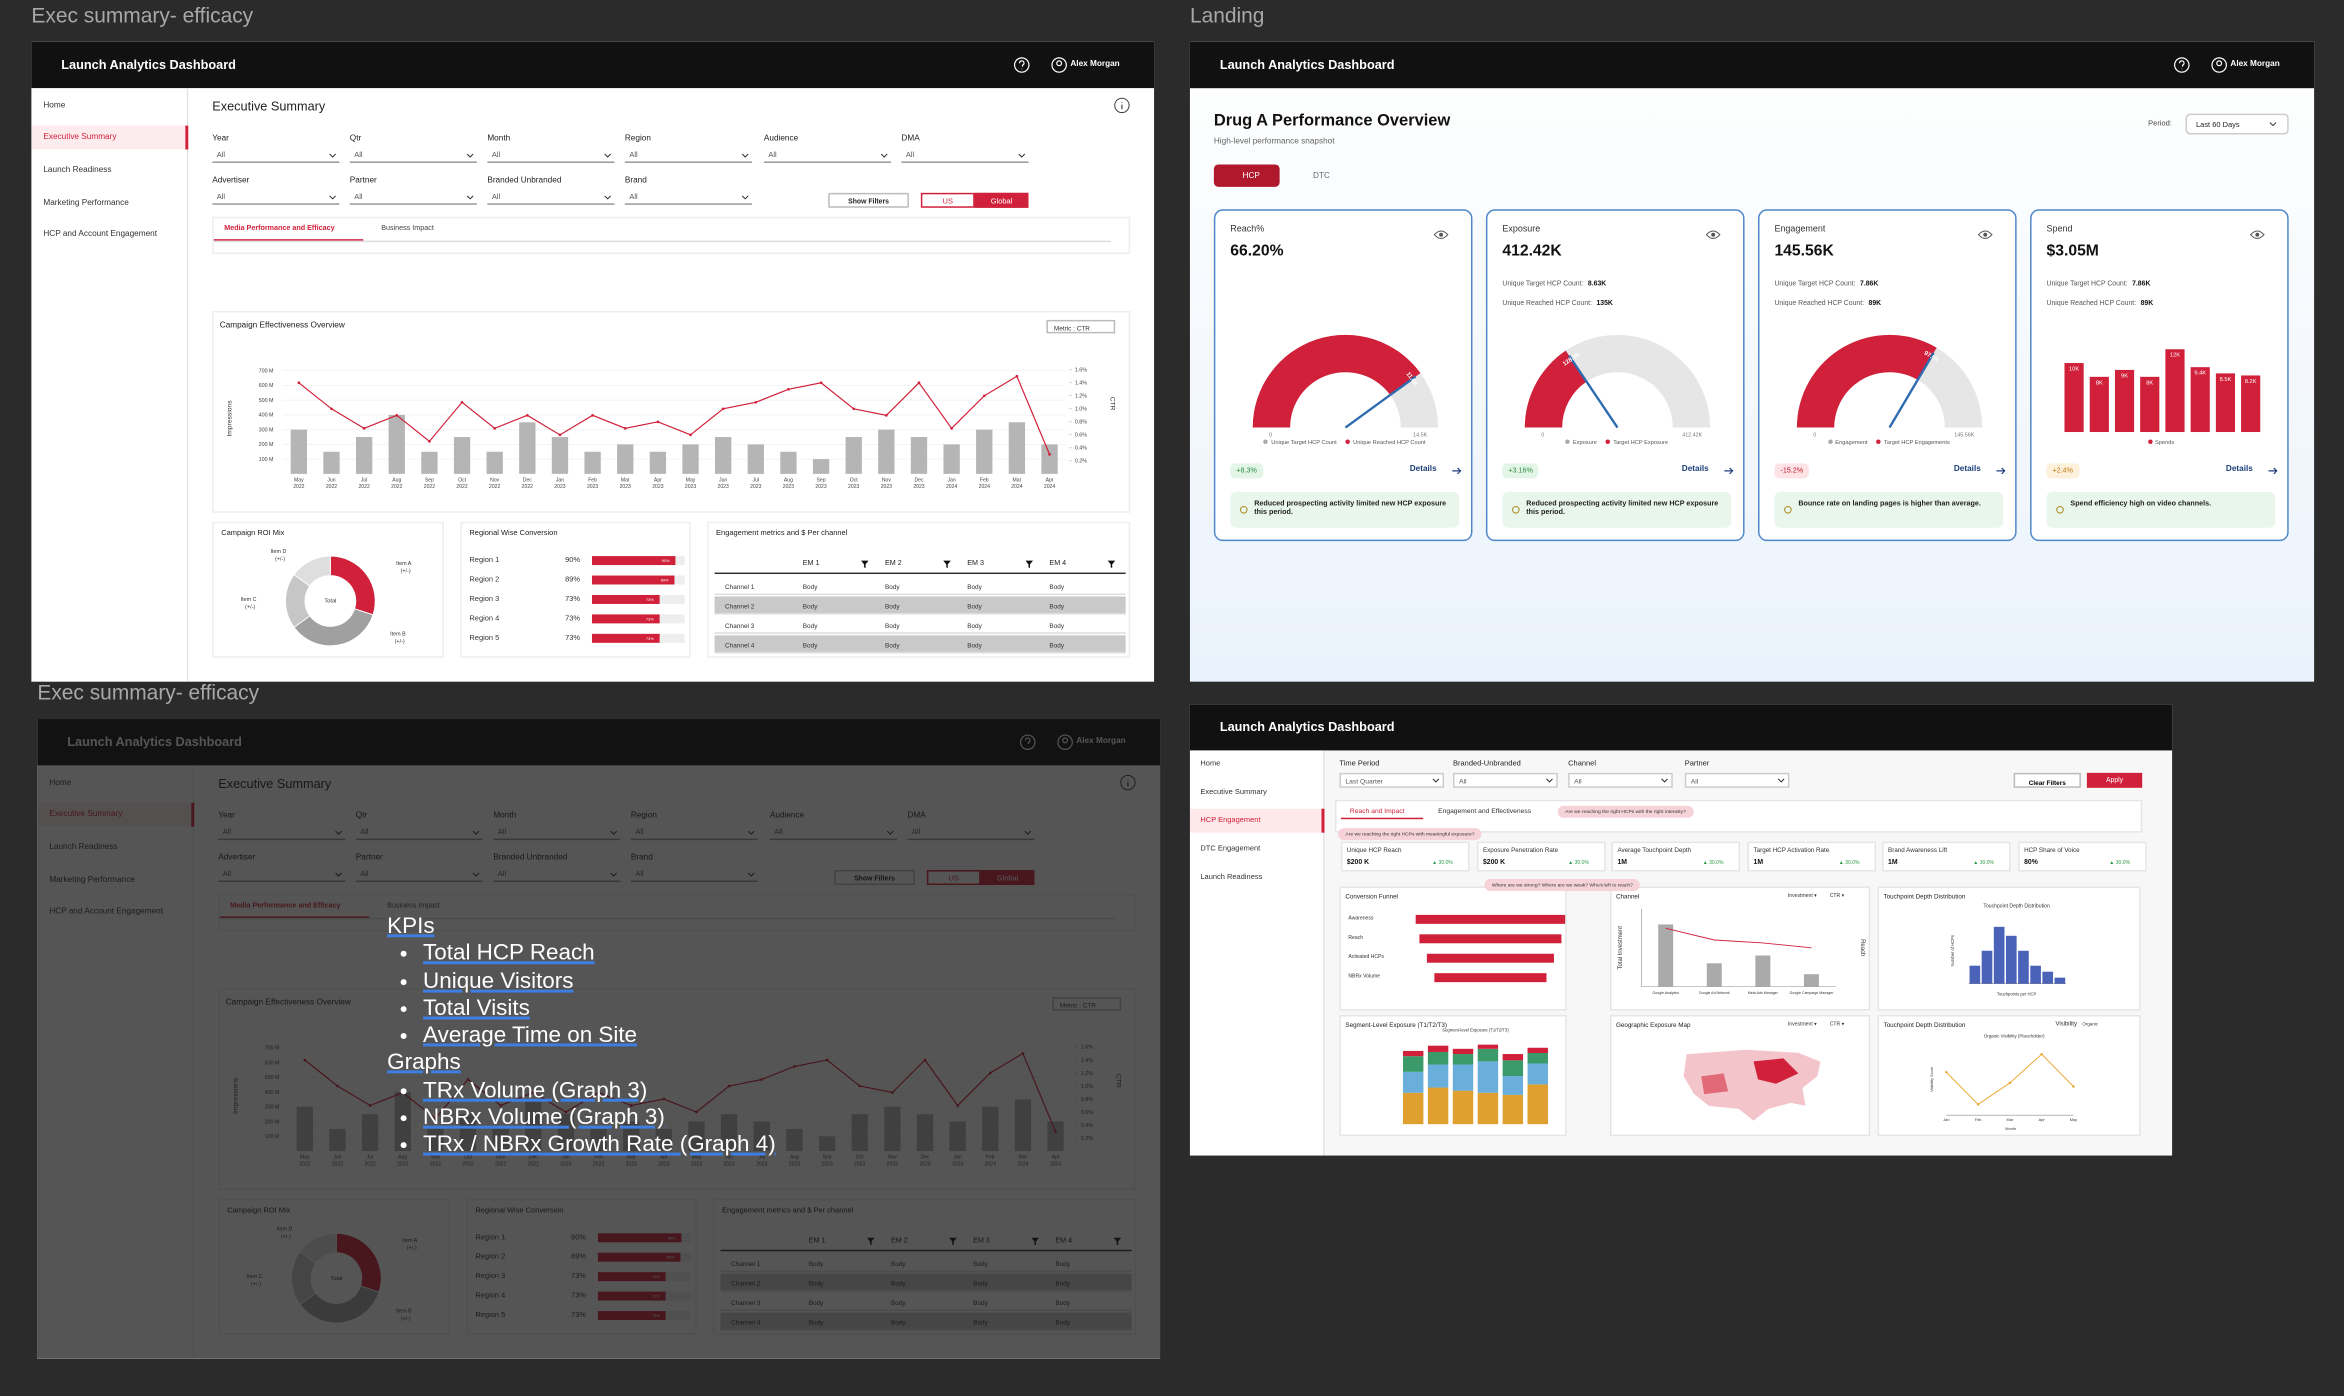  What do you see at coordinates (638, 599) in the screenshot?
I see `regional-bars: 90% 89% 73% 73% 73%` at bounding box center [638, 599].